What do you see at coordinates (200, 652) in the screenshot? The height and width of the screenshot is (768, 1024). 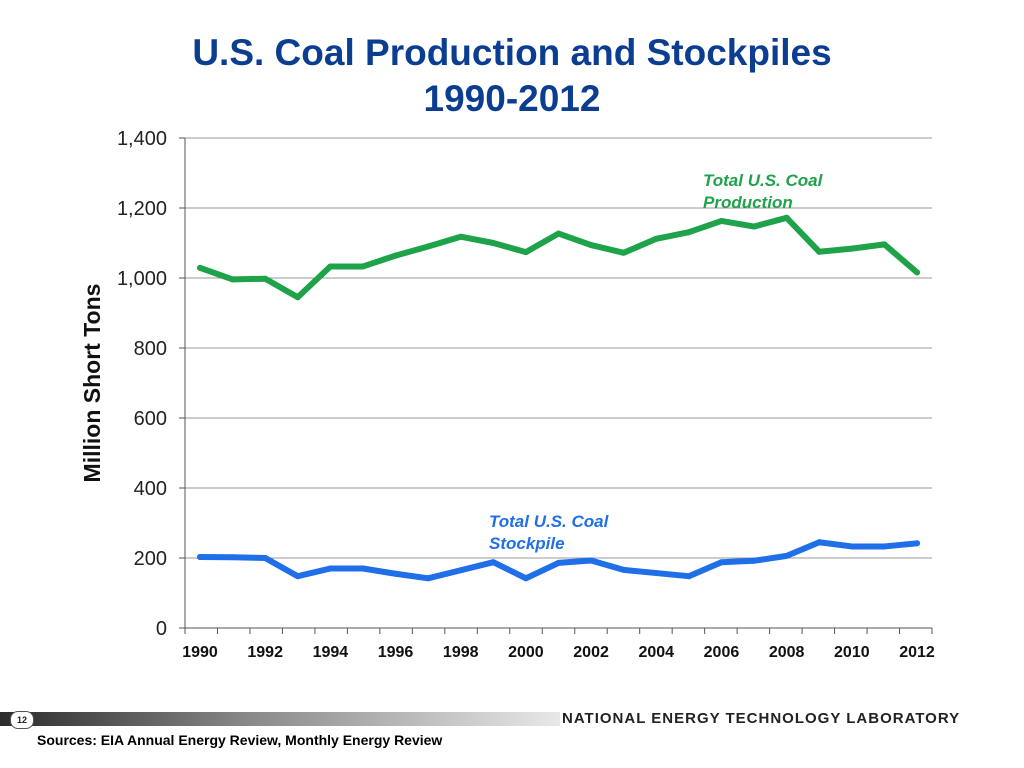 I see `x-tick-label: 1990` at bounding box center [200, 652].